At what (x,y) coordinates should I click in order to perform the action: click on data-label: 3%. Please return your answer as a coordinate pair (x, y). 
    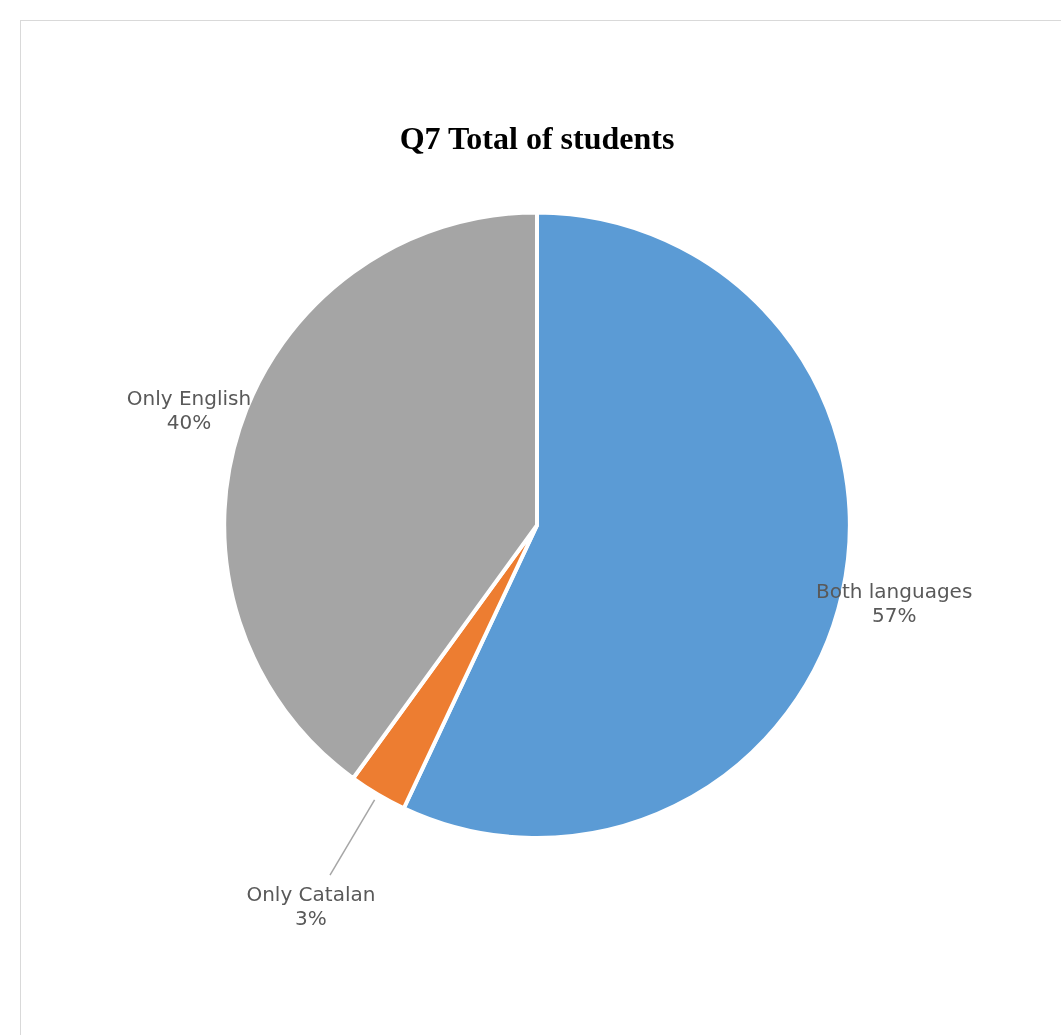
    Looking at the image, I should click on (311, 917).